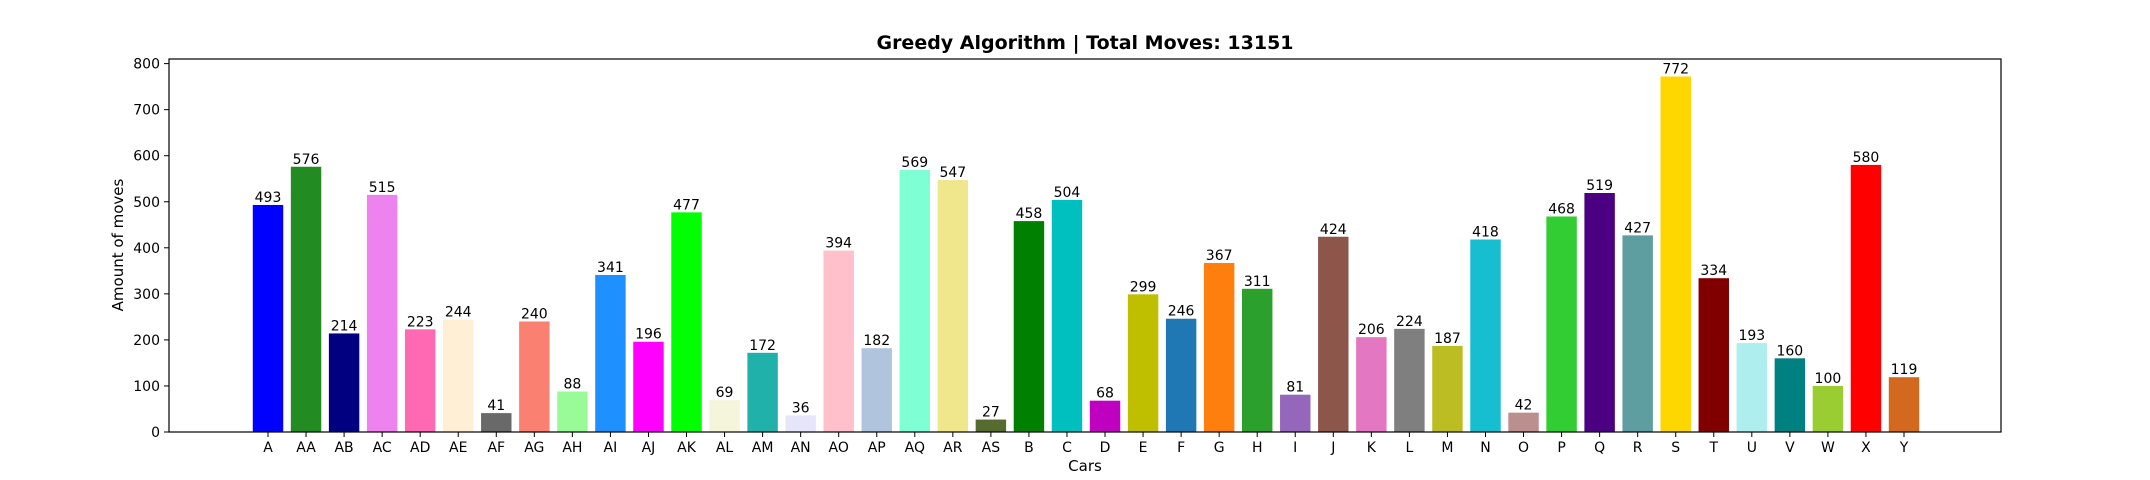 The height and width of the screenshot is (480, 2150). Describe the element at coordinates (146, 295) in the screenshot. I see `y-tick-label: 300` at that location.